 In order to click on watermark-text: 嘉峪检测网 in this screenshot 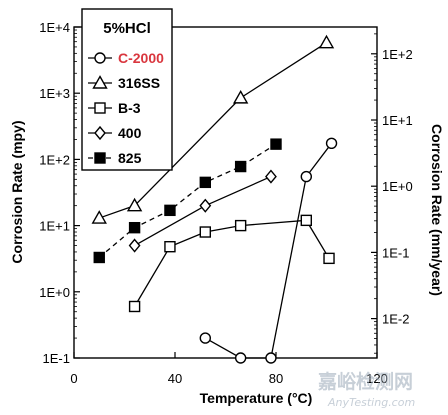, I will do `click(365, 381)`.